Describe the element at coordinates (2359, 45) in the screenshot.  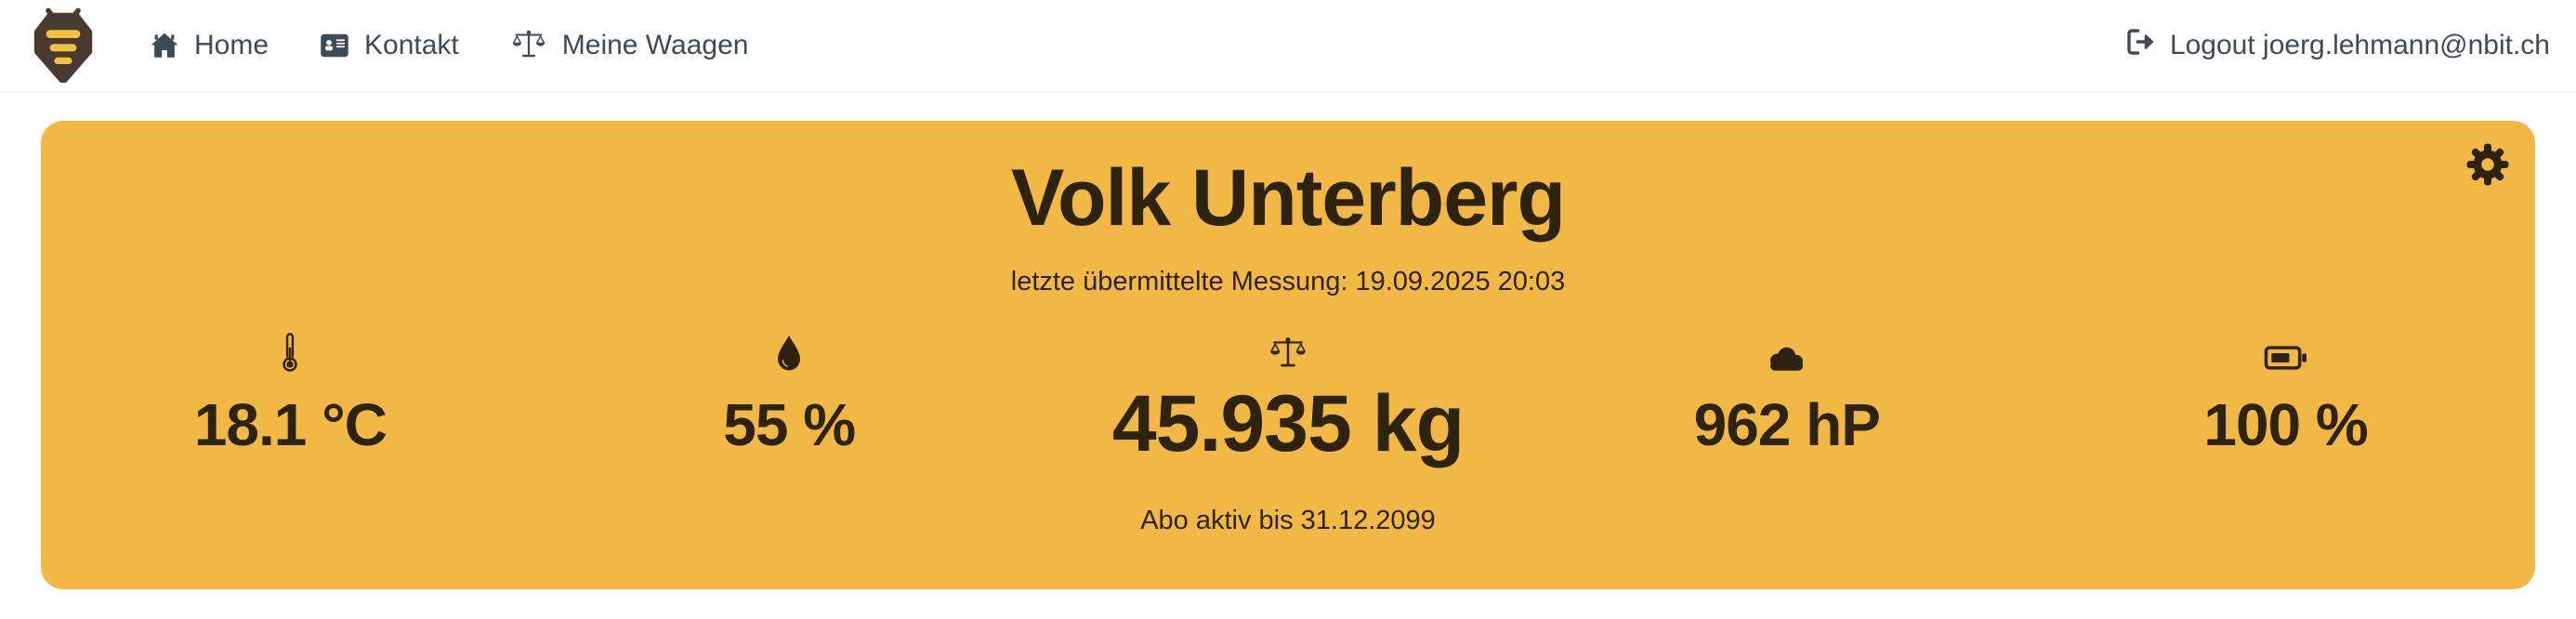
I see `logout-label: Logout joerg.lehmann@nbit.ch` at that location.